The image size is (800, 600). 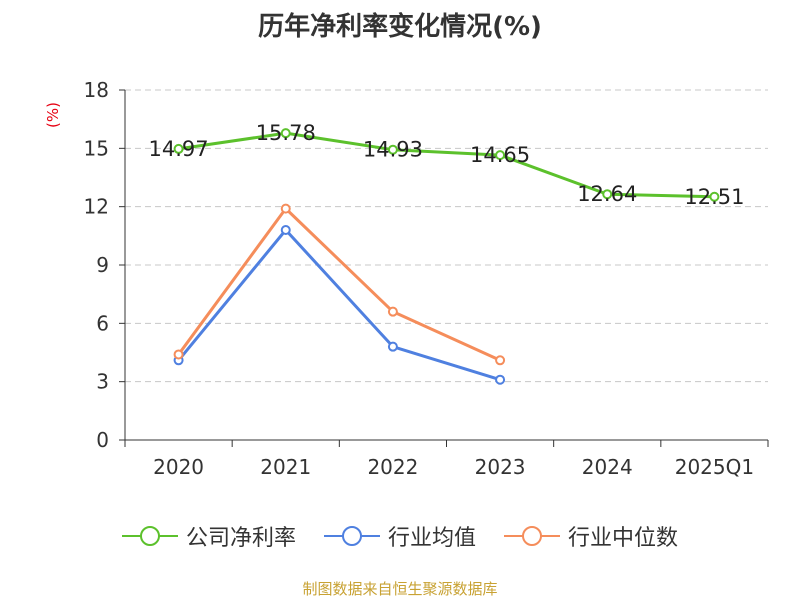 What do you see at coordinates (400, 27) in the screenshot?
I see `chart-title: 历年净利率变化情况(%)` at bounding box center [400, 27].